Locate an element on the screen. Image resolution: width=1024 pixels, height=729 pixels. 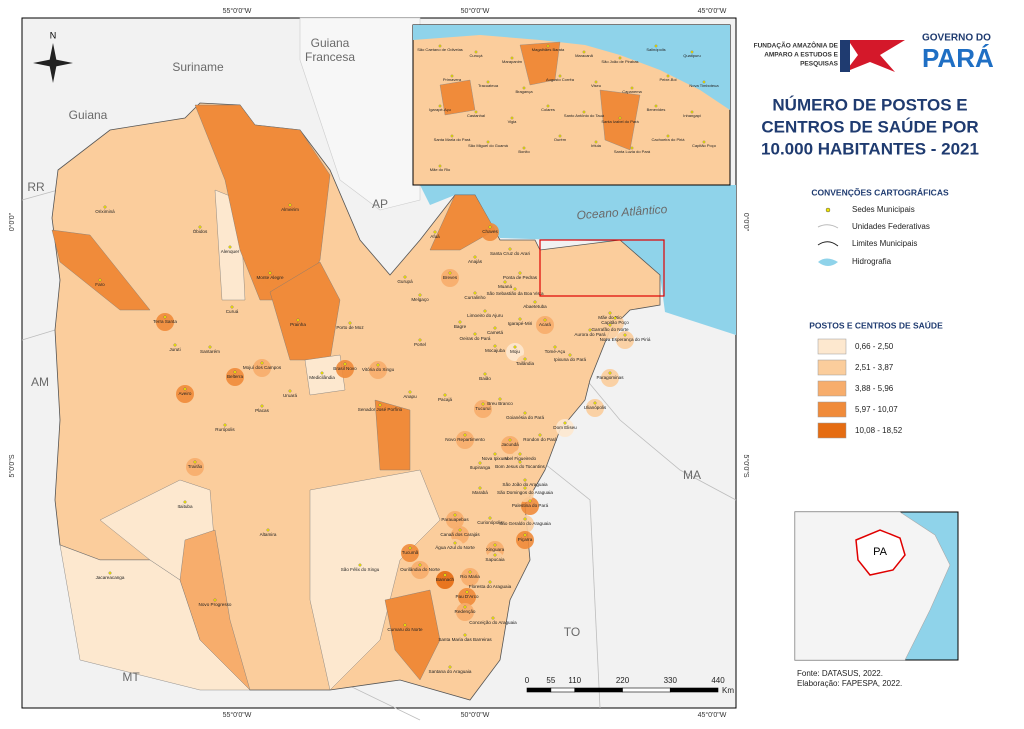
locator-map: PA is located at coordinates (876, 586).